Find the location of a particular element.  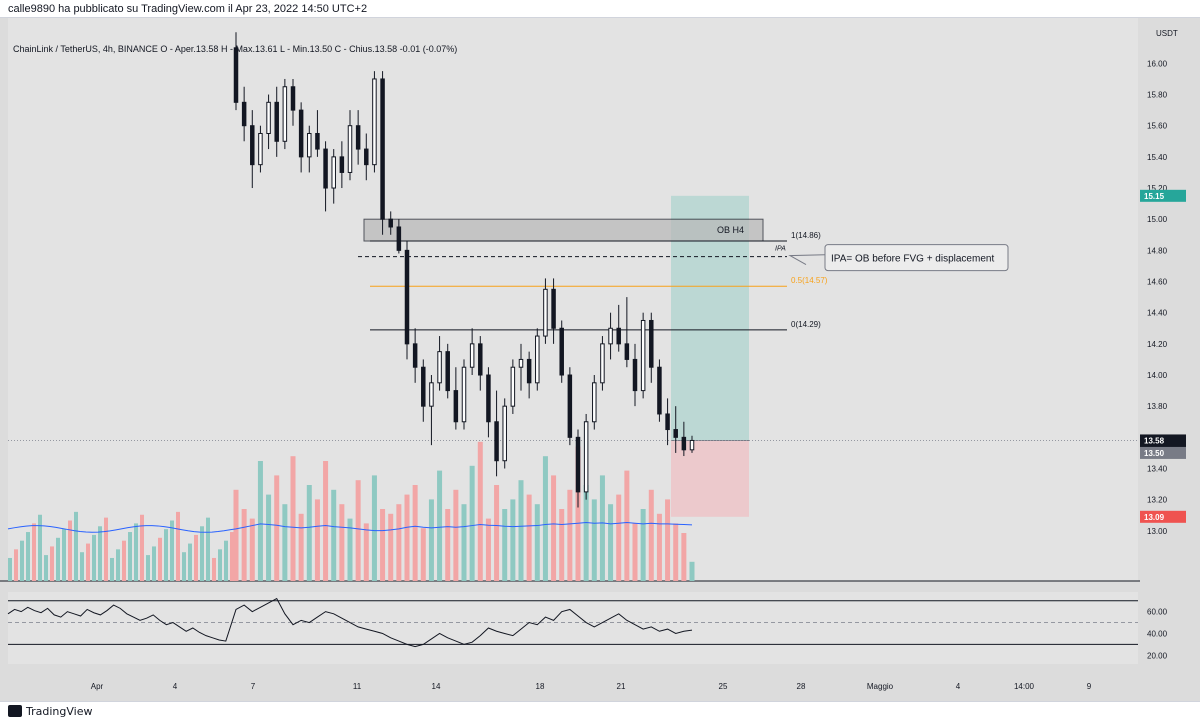

price-badge is located at coordinates (1163, 452).